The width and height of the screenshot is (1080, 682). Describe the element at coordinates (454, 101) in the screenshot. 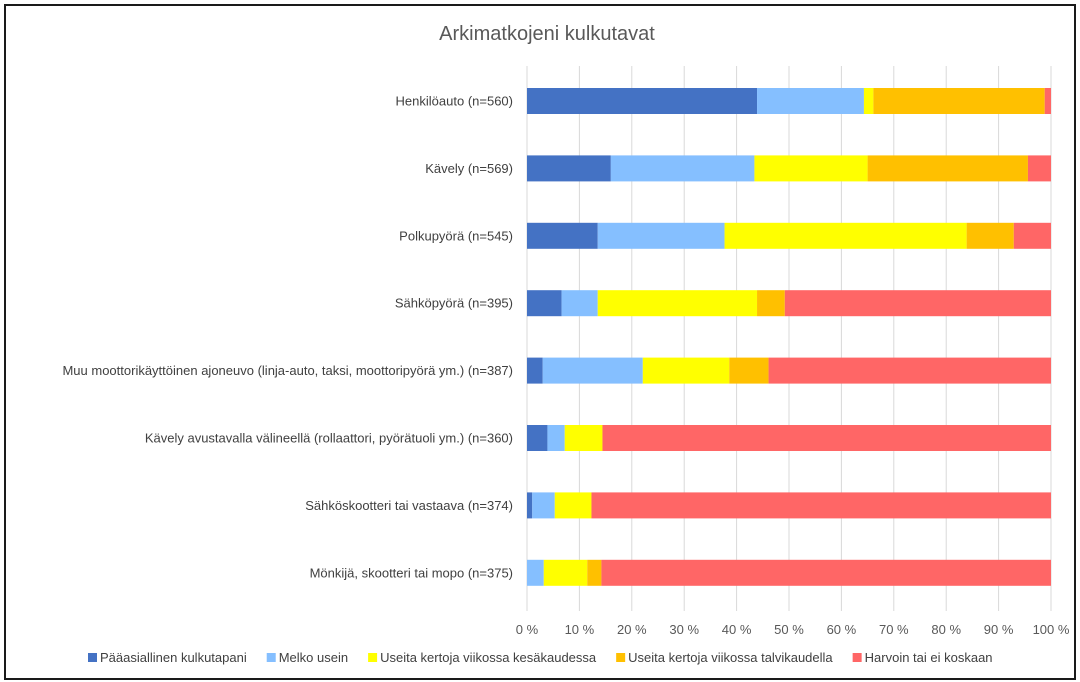

I see `category-label: Henkilöauto (n=560)` at that location.